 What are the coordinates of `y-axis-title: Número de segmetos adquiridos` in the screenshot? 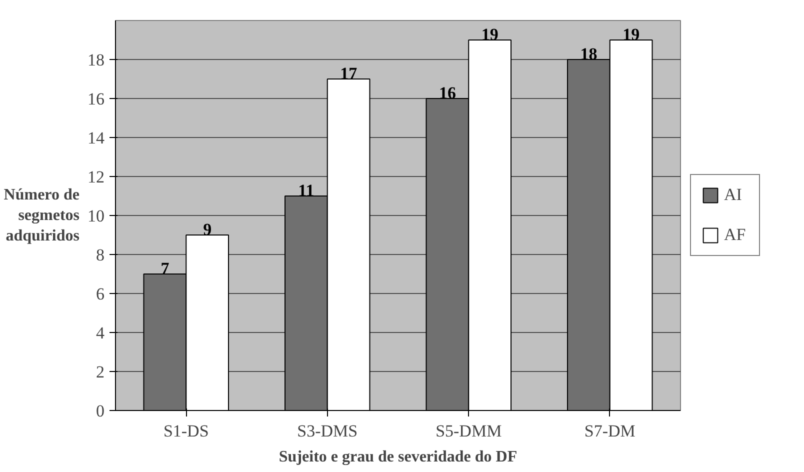 It's located at (42, 215).